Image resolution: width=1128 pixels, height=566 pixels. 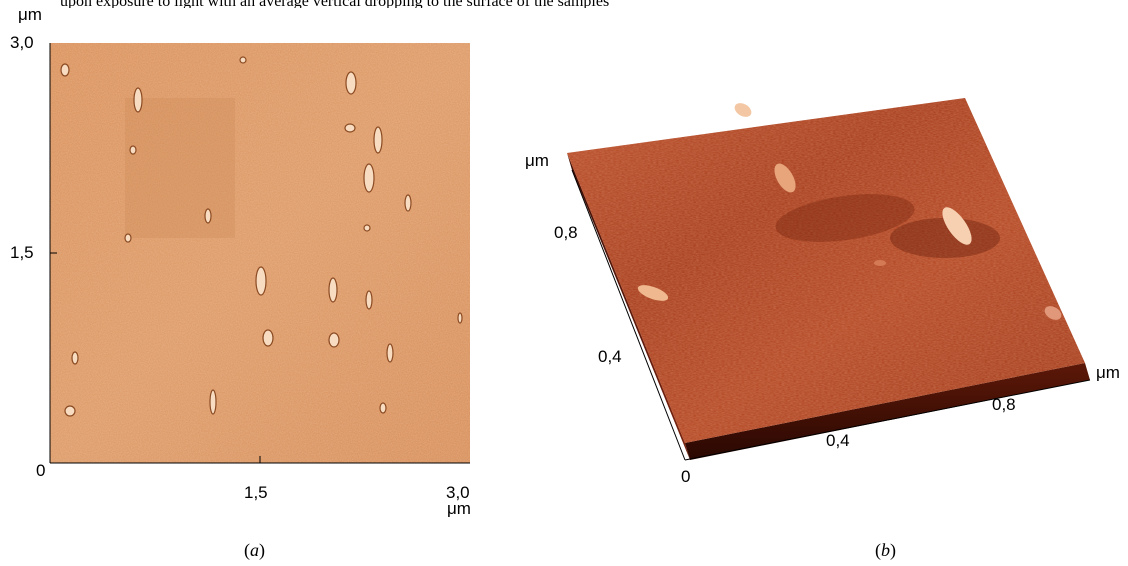 I want to click on origin-tick-3d: 0, so click(x=686, y=476).